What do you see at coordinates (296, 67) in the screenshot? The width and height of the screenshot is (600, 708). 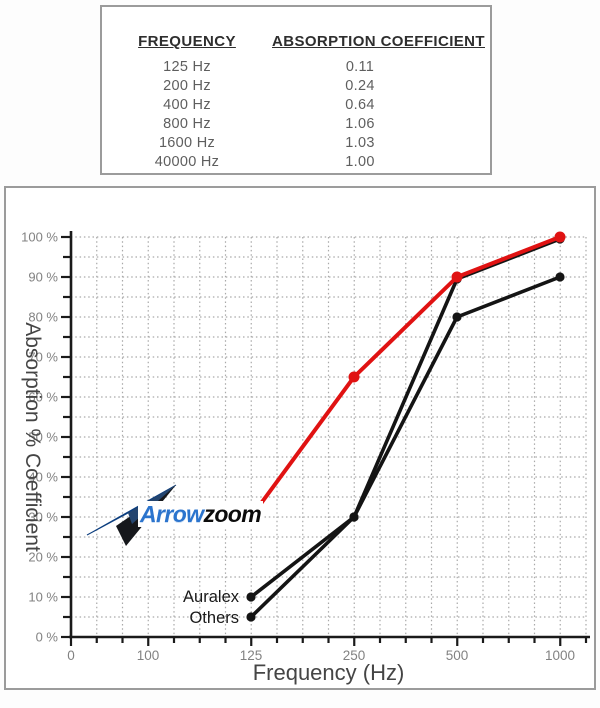 I see `table-row: 125 Hz 0.11` at bounding box center [296, 67].